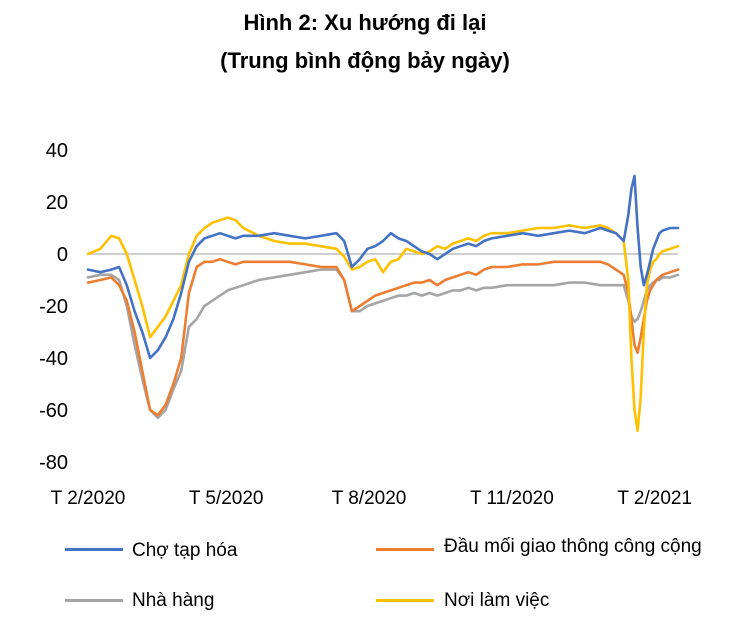 This screenshot has width=730, height=635. I want to click on legend-label-1: Đầu mối giao thông công cộng, so click(573, 546).